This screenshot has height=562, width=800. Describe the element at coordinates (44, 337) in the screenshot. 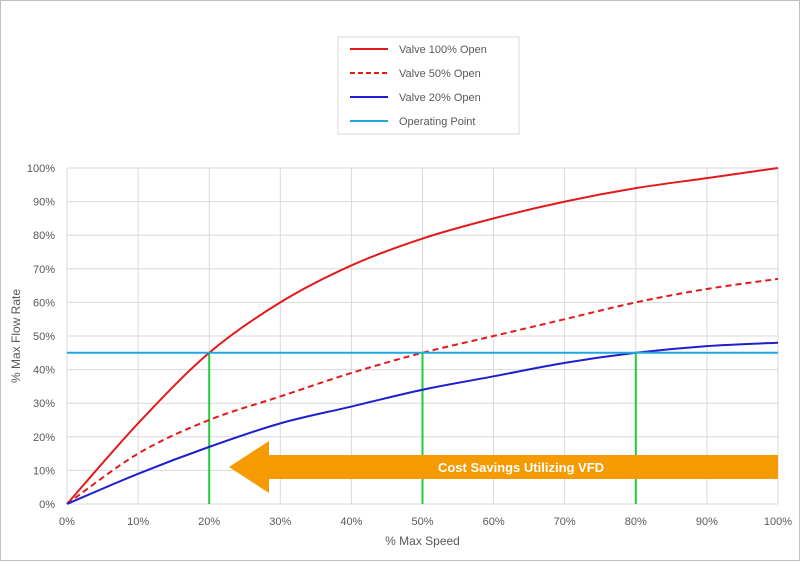

I see `y-tick-label: 50%` at that location.